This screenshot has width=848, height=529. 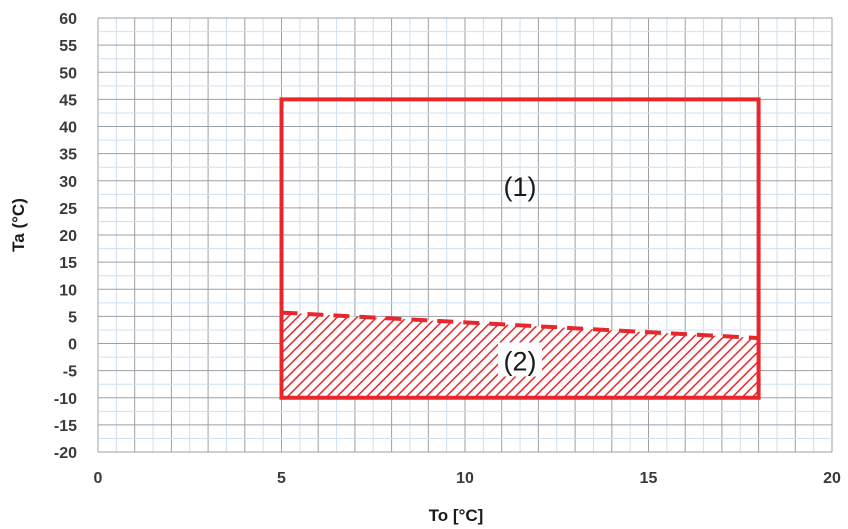 What do you see at coordinates (68, 263) in the screenshot?
I see `y-tick-label: 15` at bounding box center [68, 263].